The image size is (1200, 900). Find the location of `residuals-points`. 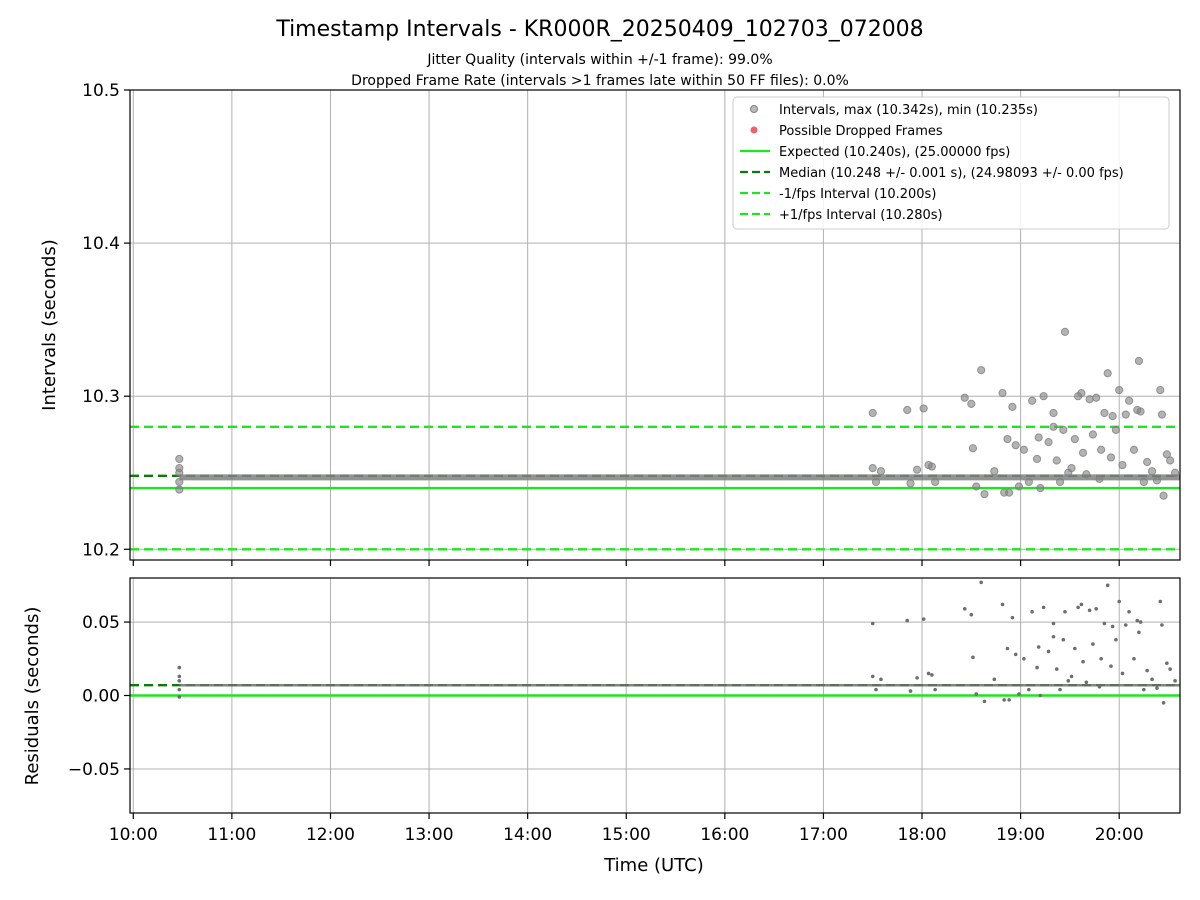

residuals-points is located at coordinates (678, 642).